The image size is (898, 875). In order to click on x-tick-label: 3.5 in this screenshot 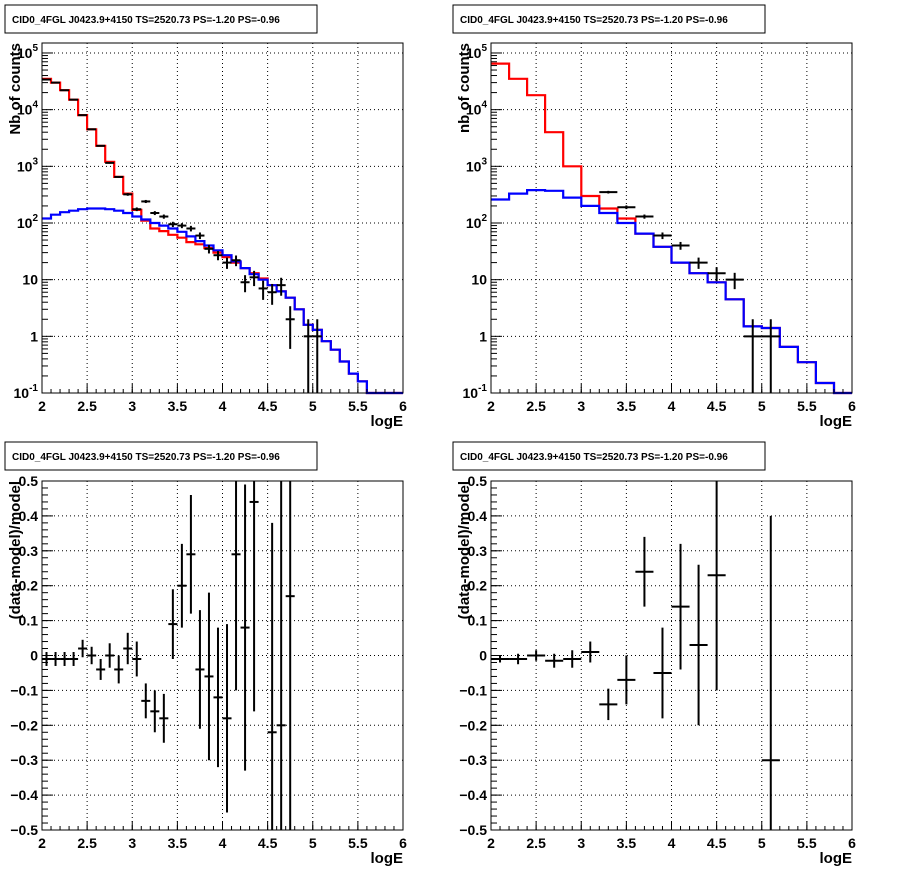, I will do `click(627, 406)`.